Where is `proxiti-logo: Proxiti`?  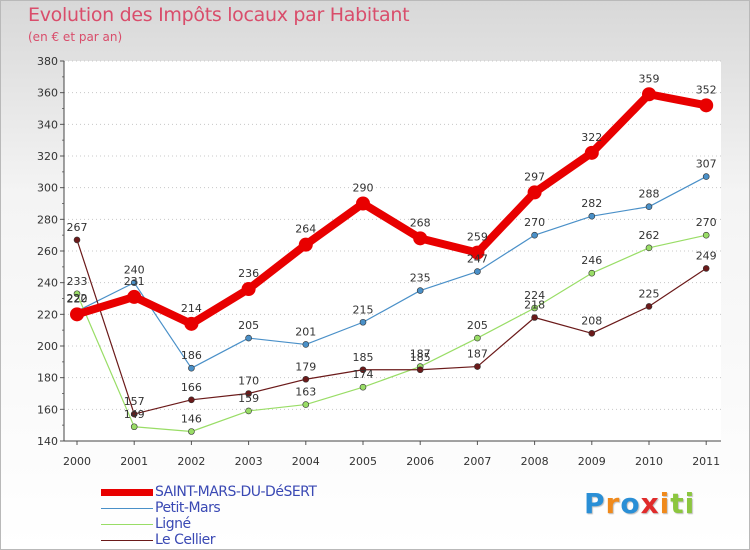 proxiti-logo: Proxiti is located at coordinates (640, 503).